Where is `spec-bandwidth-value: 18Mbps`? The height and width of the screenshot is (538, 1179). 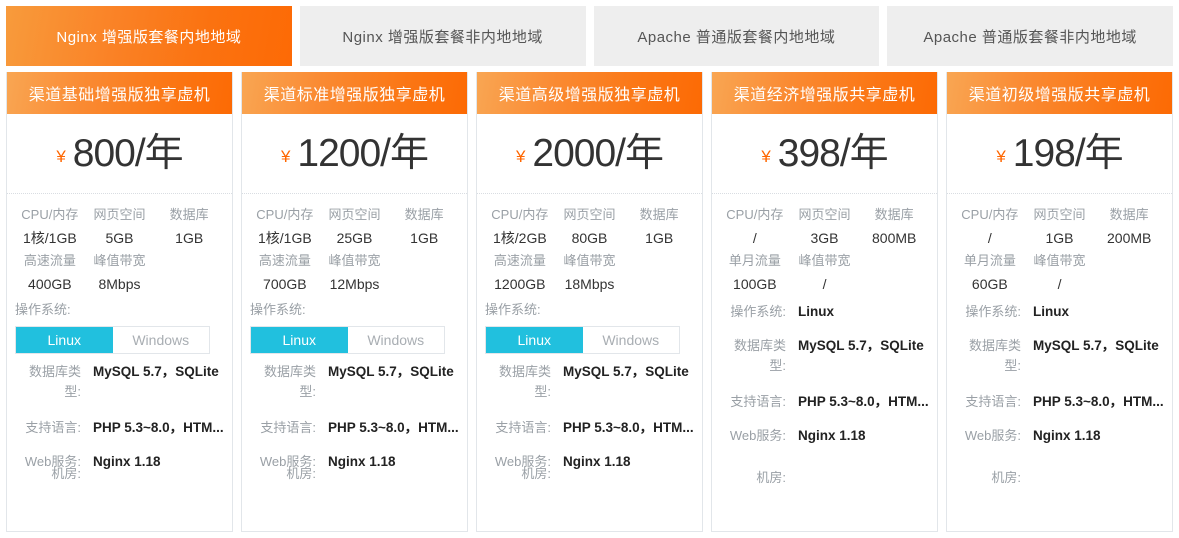
spec-bandwidth-value: 18Mbps is located at coordinates (589, 284).